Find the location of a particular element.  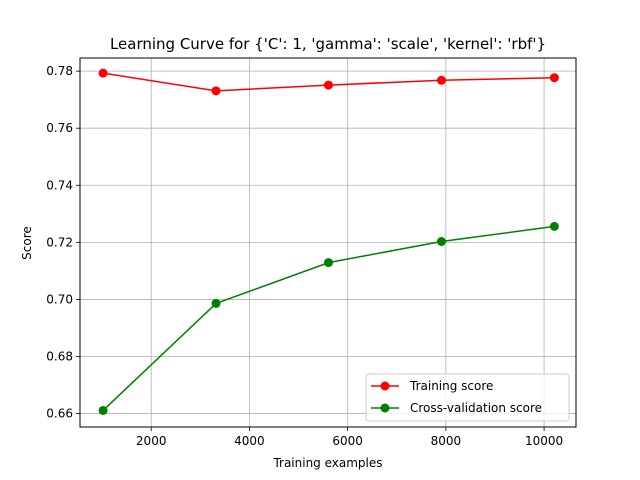

y-tick-label: 0.72 is located at coordinates (59, 242).